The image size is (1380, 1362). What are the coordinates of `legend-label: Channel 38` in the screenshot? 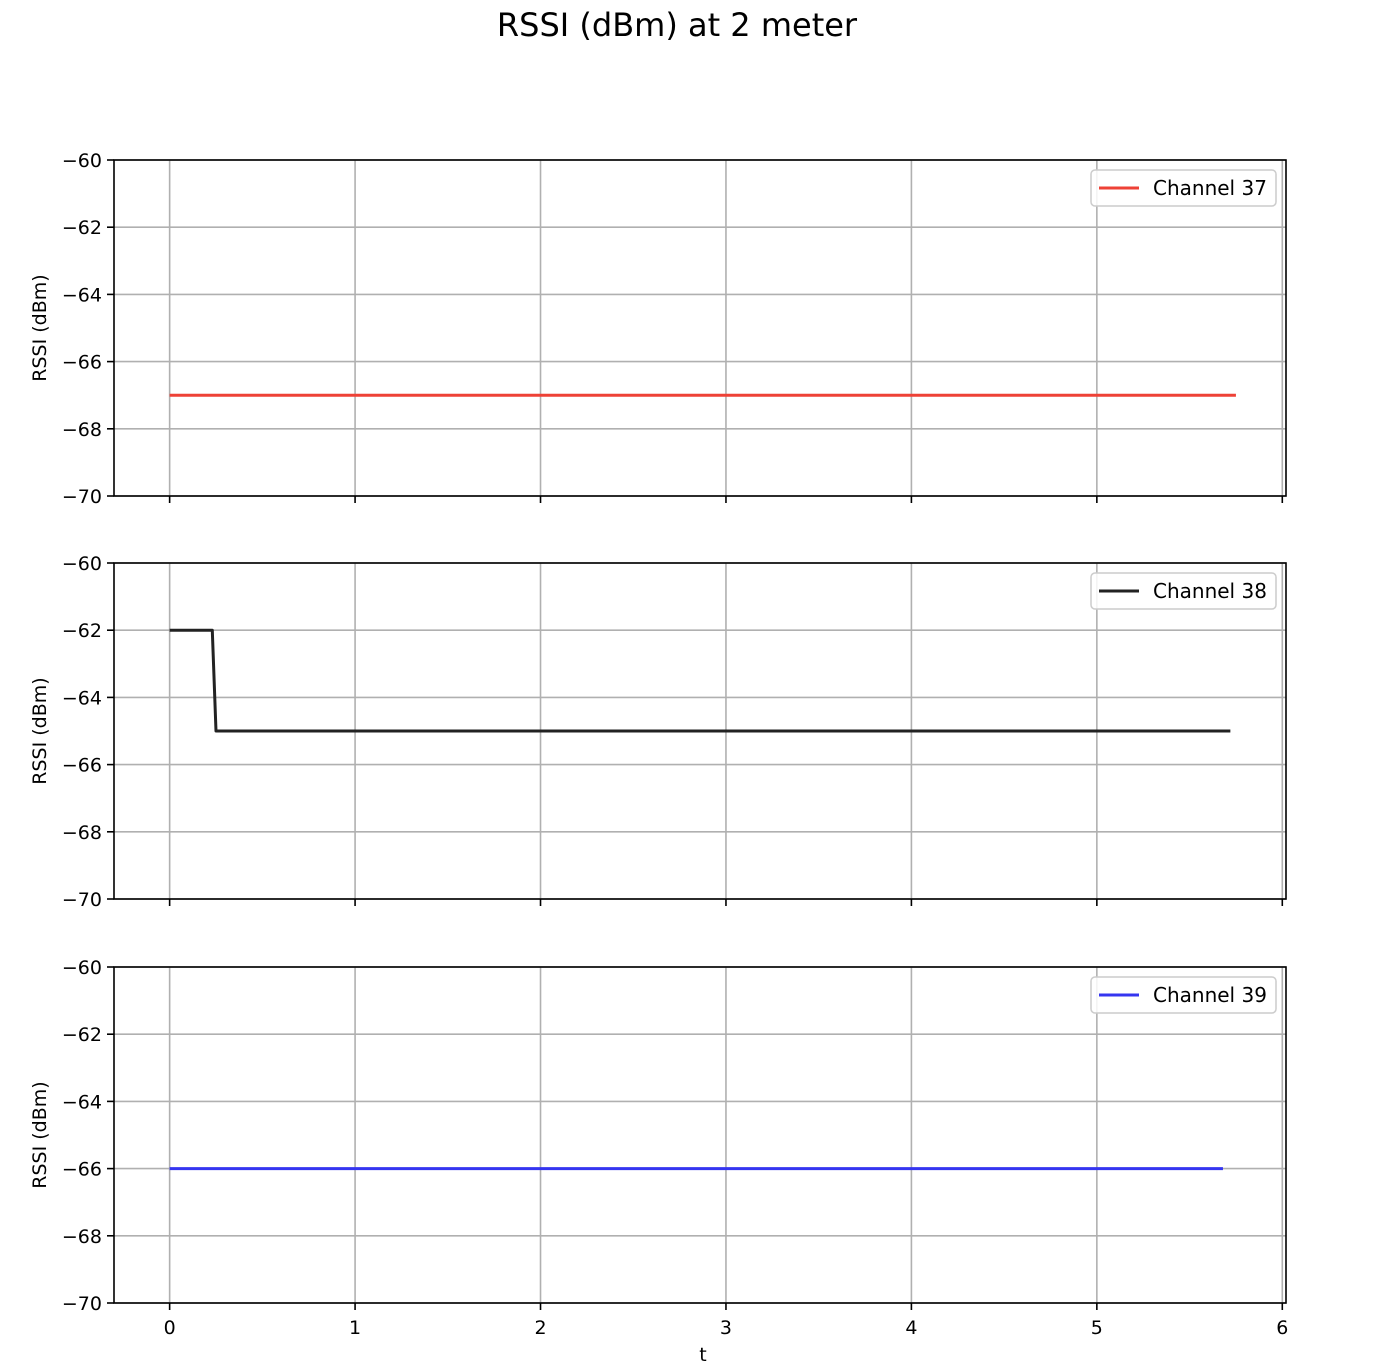 It's located at (1210, 591).